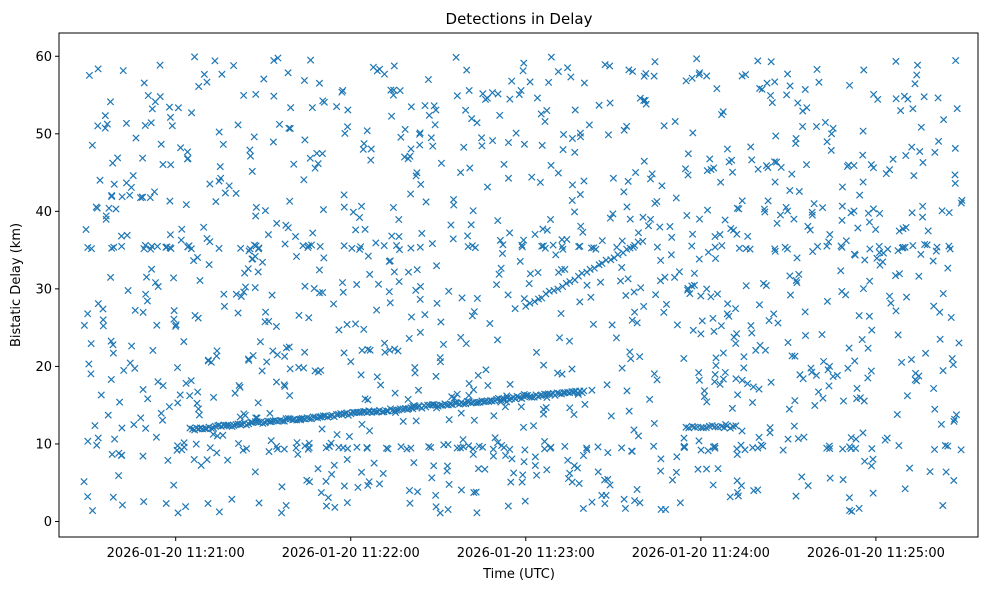  Describe the element at coordinates (43, 212) in the screenshot. I see `y-tick-label: 40` at that location.